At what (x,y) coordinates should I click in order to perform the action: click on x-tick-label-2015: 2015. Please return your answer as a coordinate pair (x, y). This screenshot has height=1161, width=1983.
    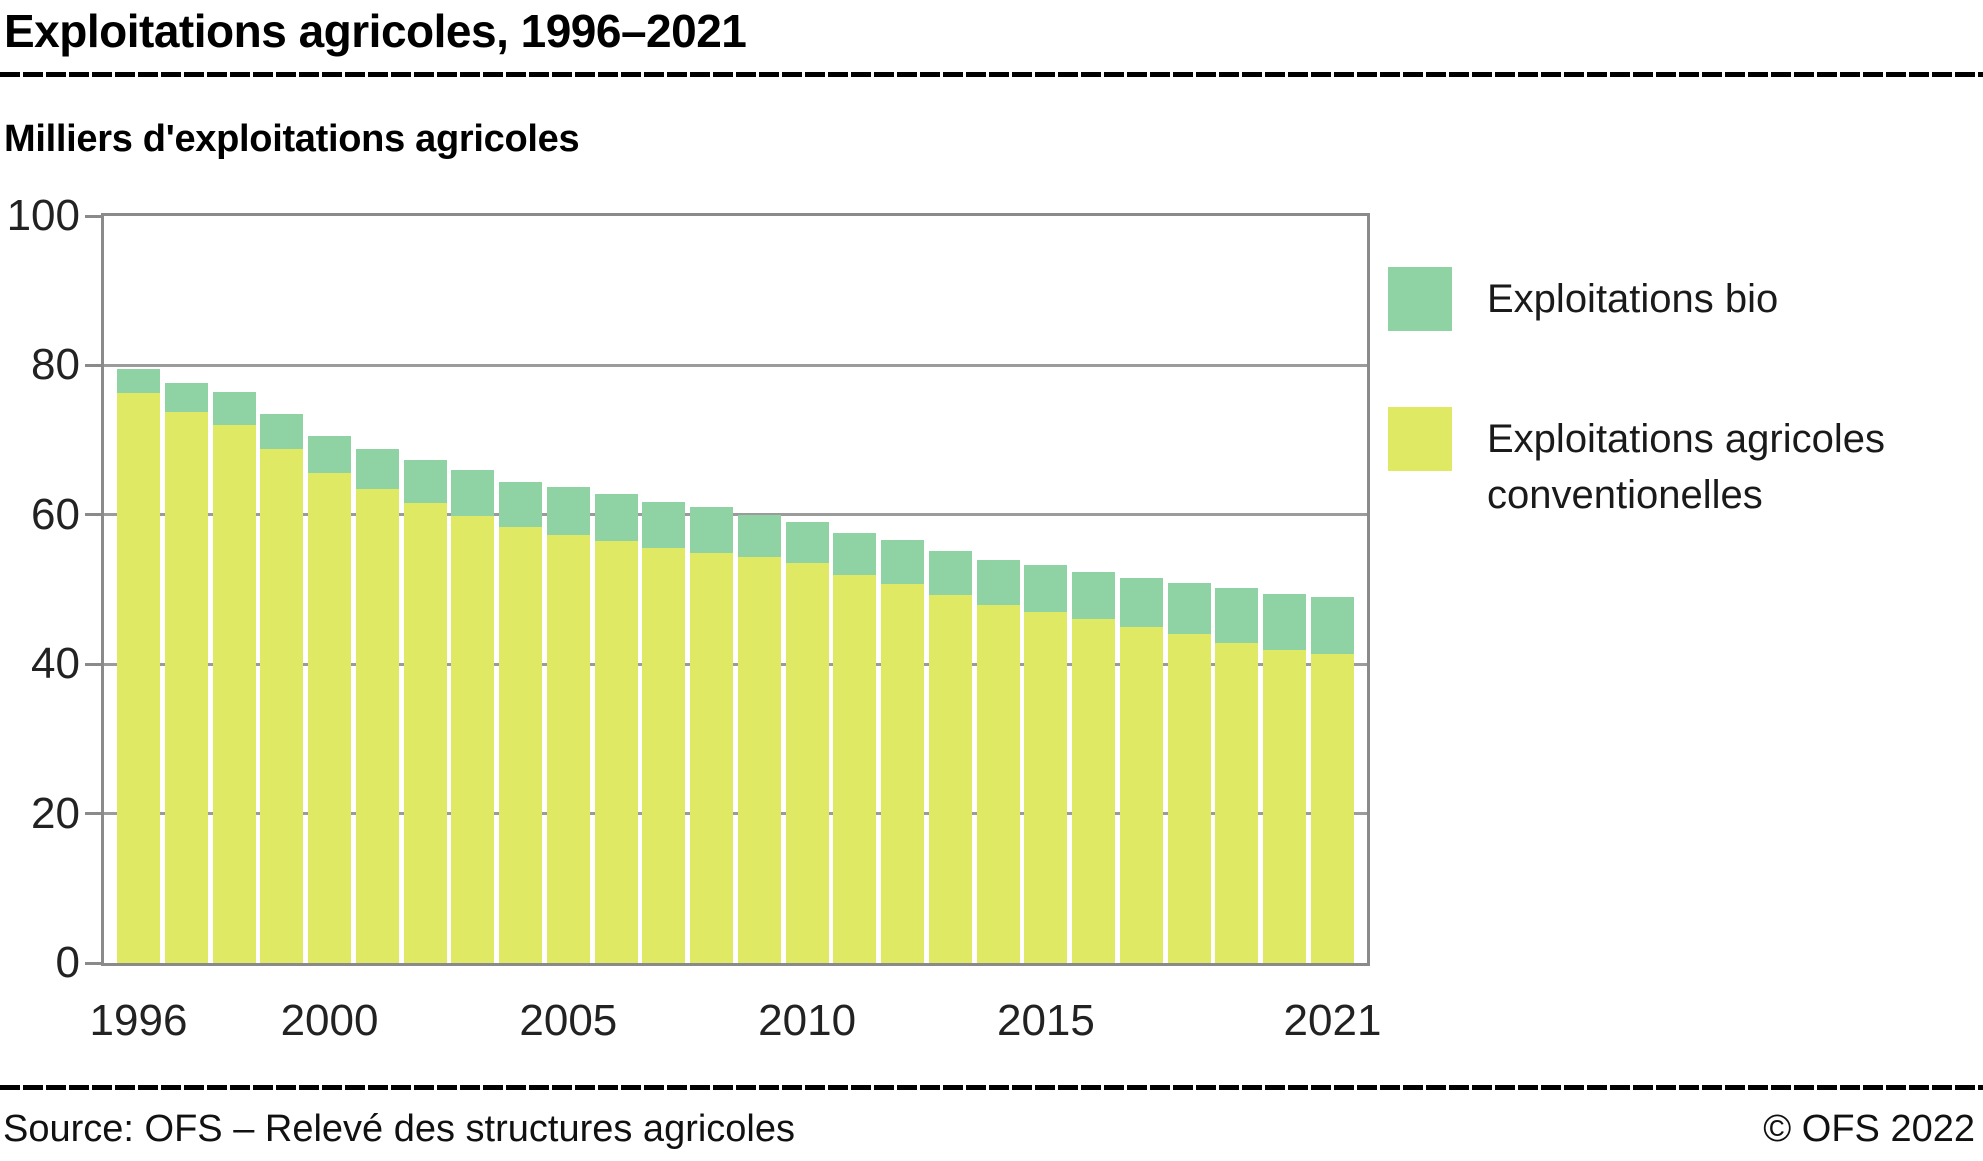
    Looking at the image, I should click on (1045, 1020).